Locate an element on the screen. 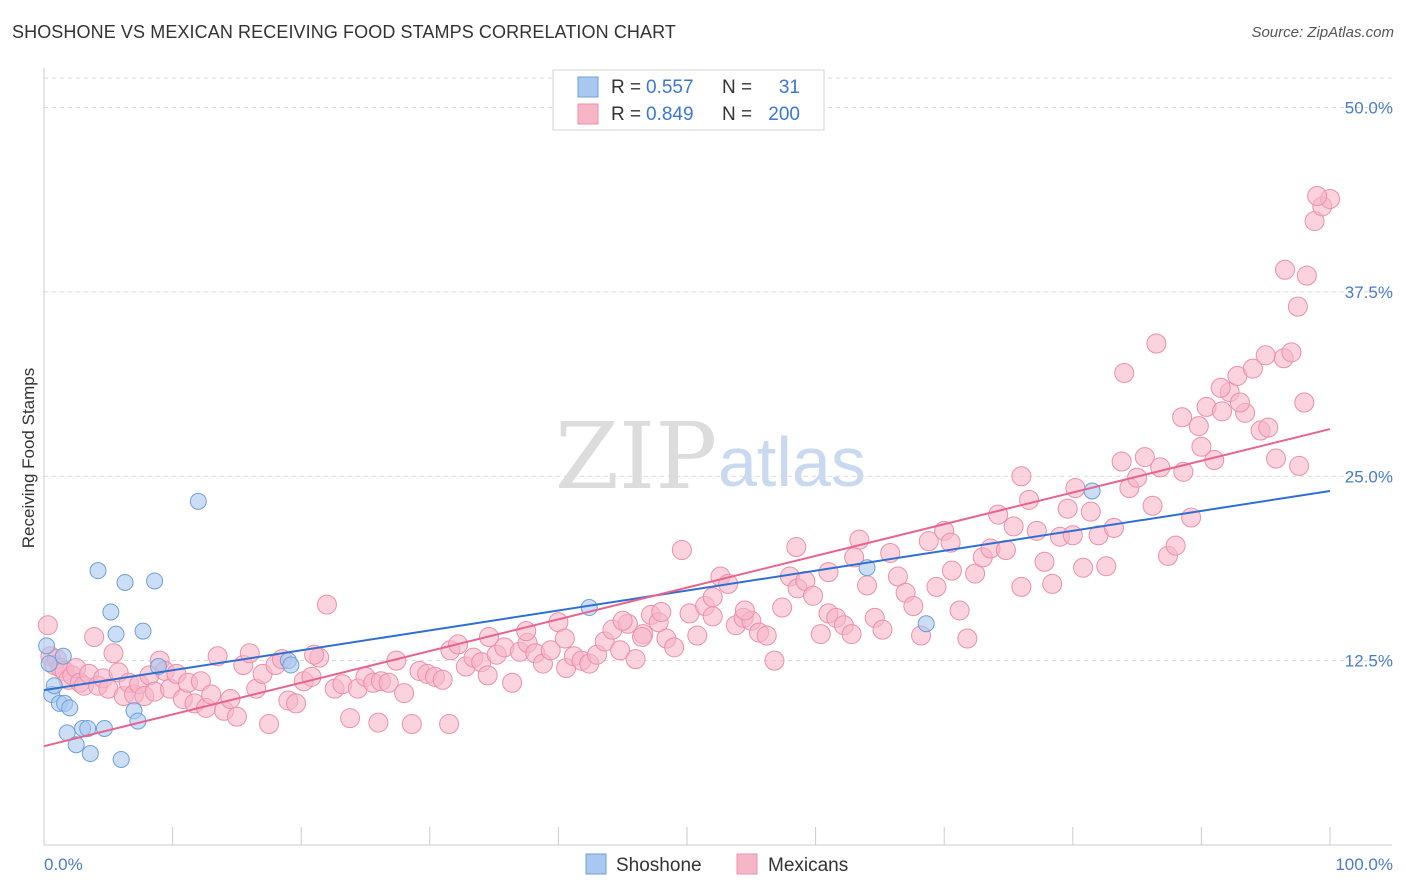  bottom-legend-swatch-shoshone is located at coordinates (596, 864).